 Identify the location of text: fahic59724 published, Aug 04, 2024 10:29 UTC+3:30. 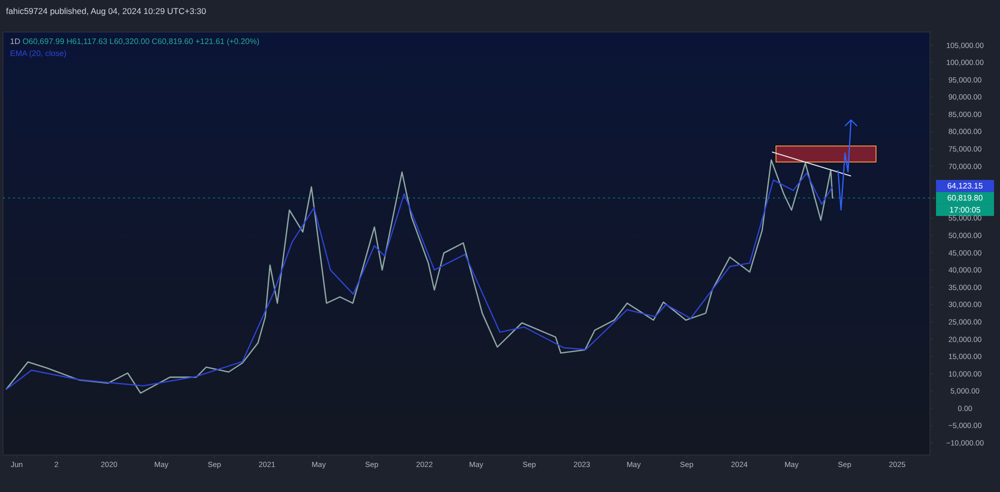
(106, 11).